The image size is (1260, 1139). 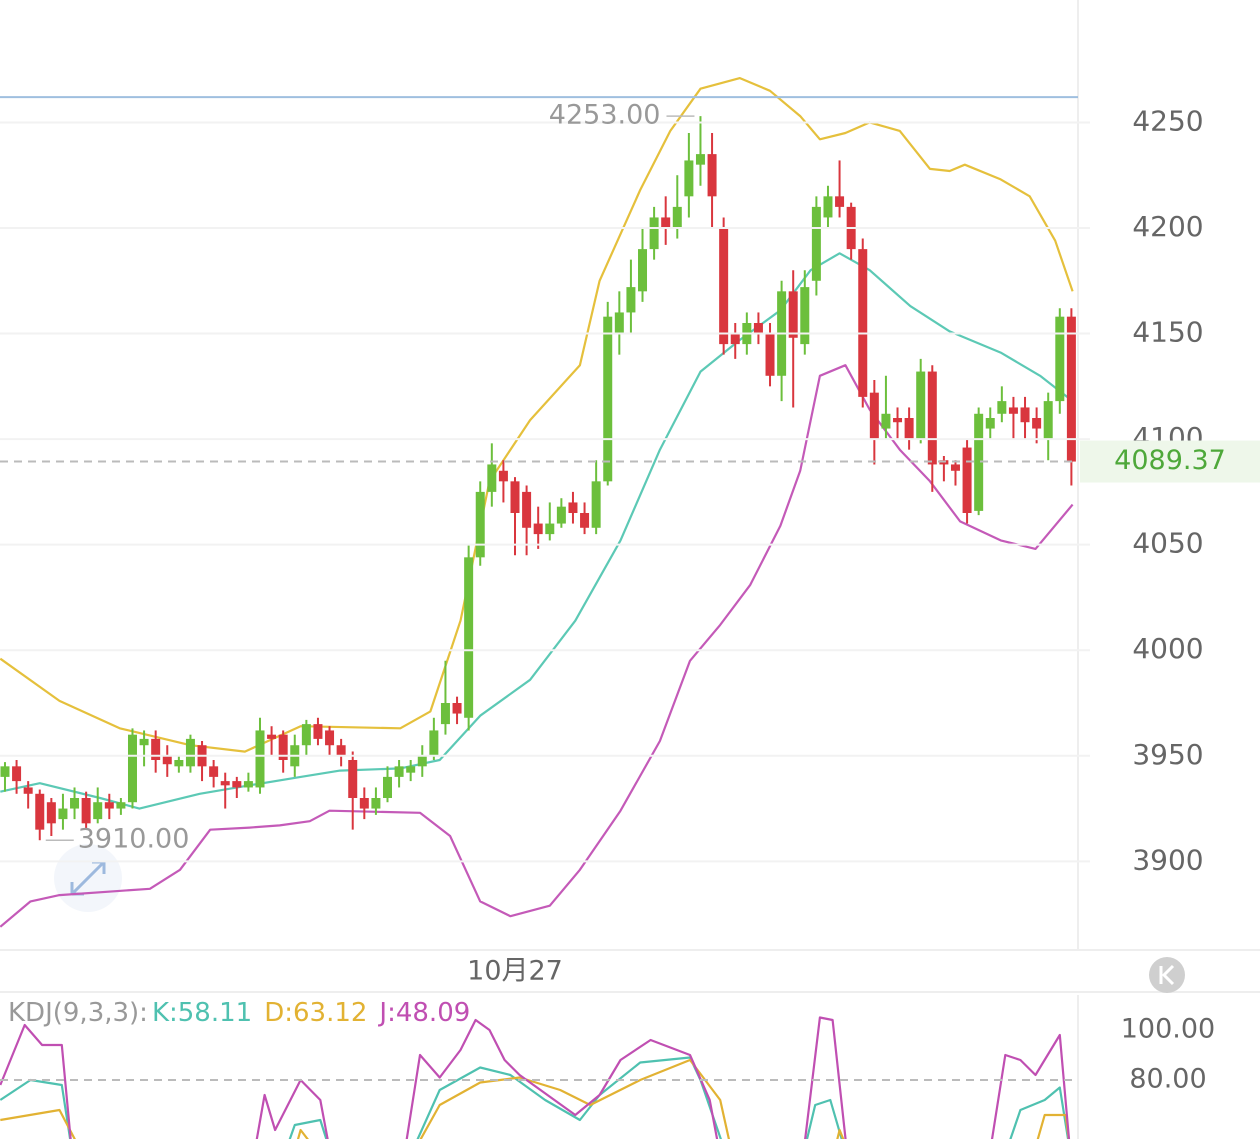 What do you see at coordinates (1167, 975) in the screenshot?
I see `reset-button` at bounding box center [1167, 975].